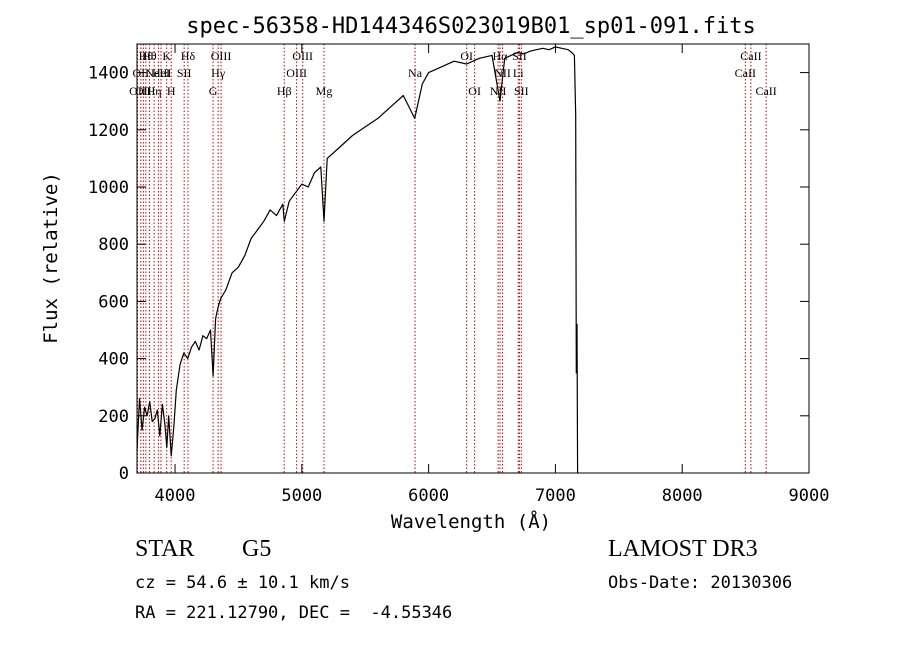 This screenshot has height=649, width=900. I want to click on line-label-2: OII, so click(143, 91).